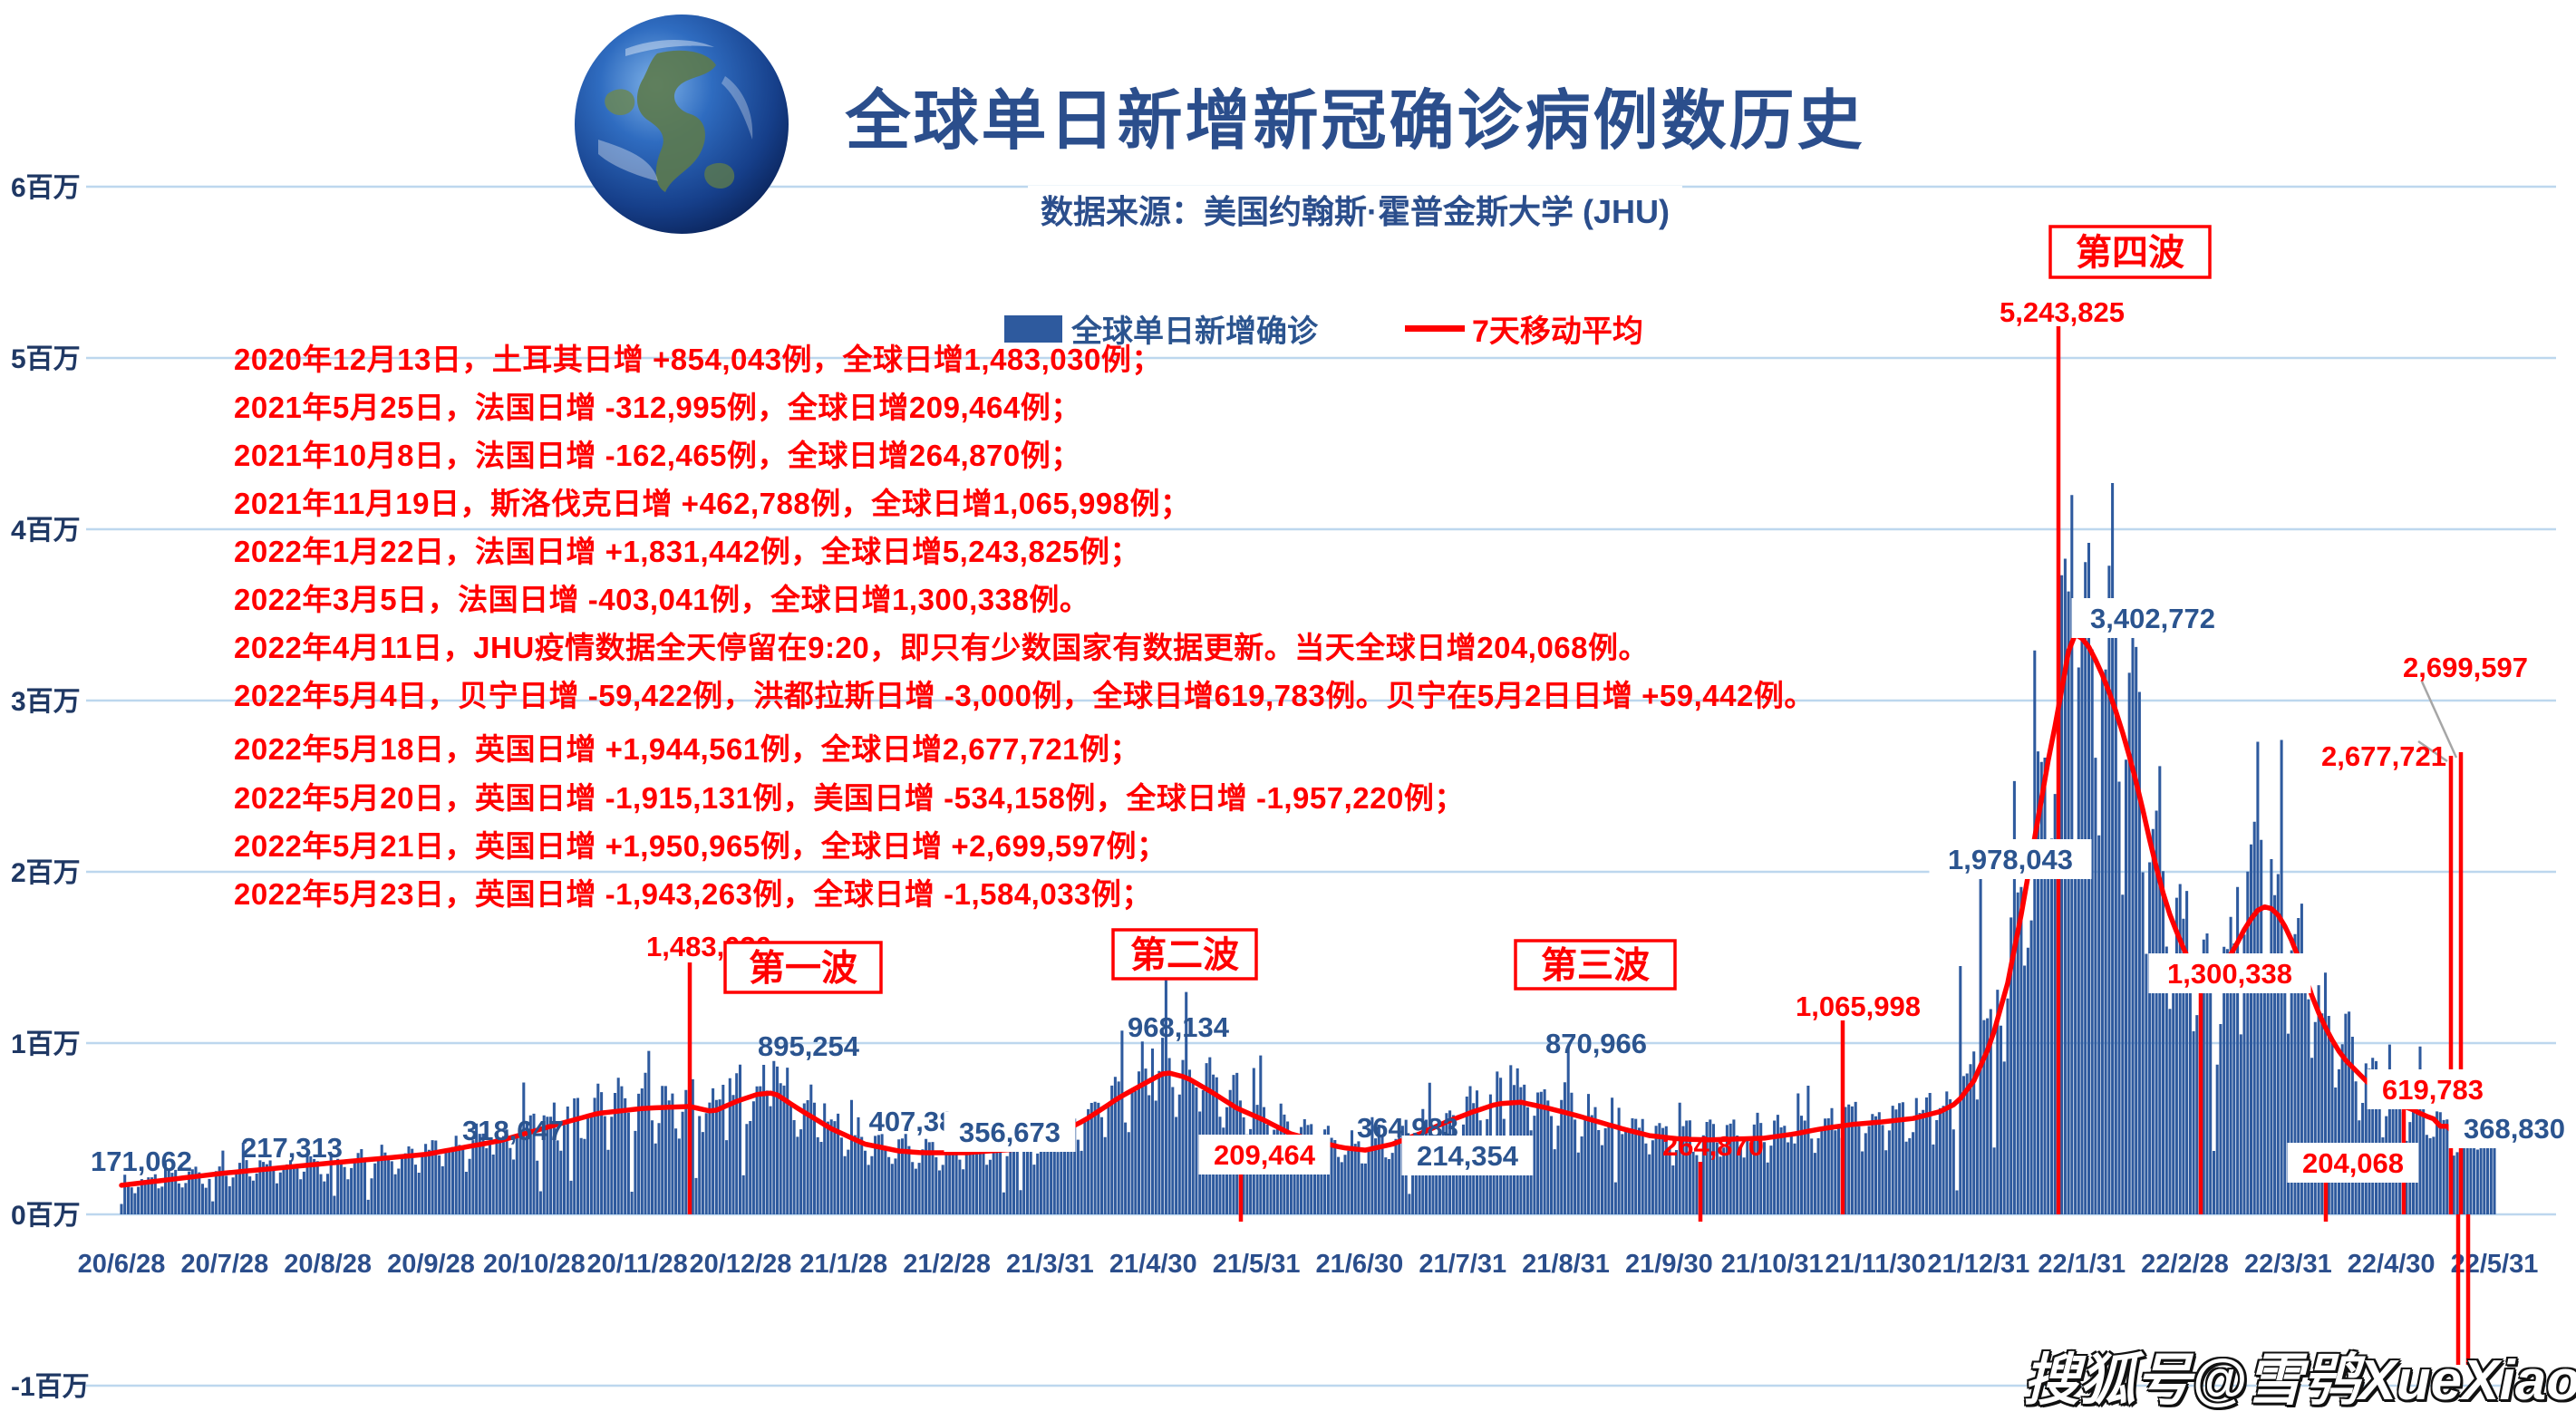 The image size is (2576, 1421). I want to click on earth-globe-icon, so click(681, 124).